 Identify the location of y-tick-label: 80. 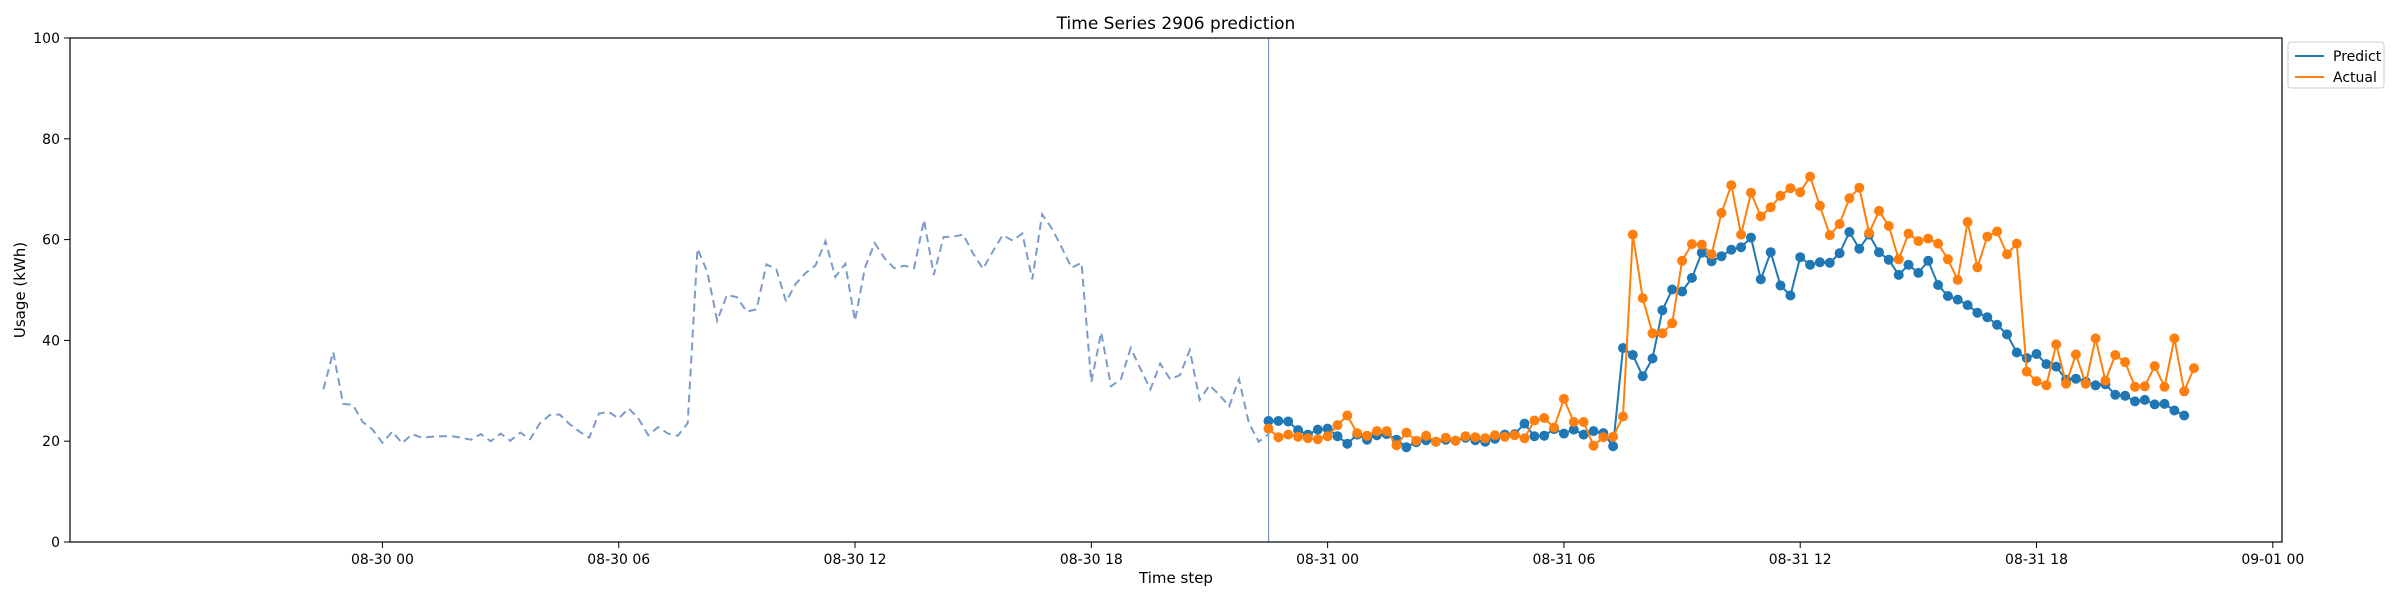
(51, 140).